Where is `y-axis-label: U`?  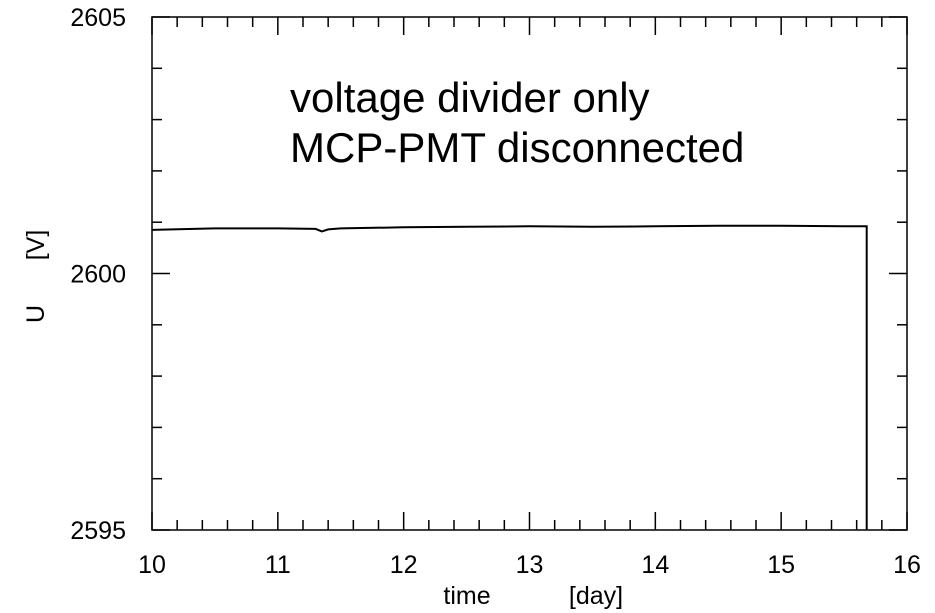
y-axis-label: U is located at coordinates (36, 314).